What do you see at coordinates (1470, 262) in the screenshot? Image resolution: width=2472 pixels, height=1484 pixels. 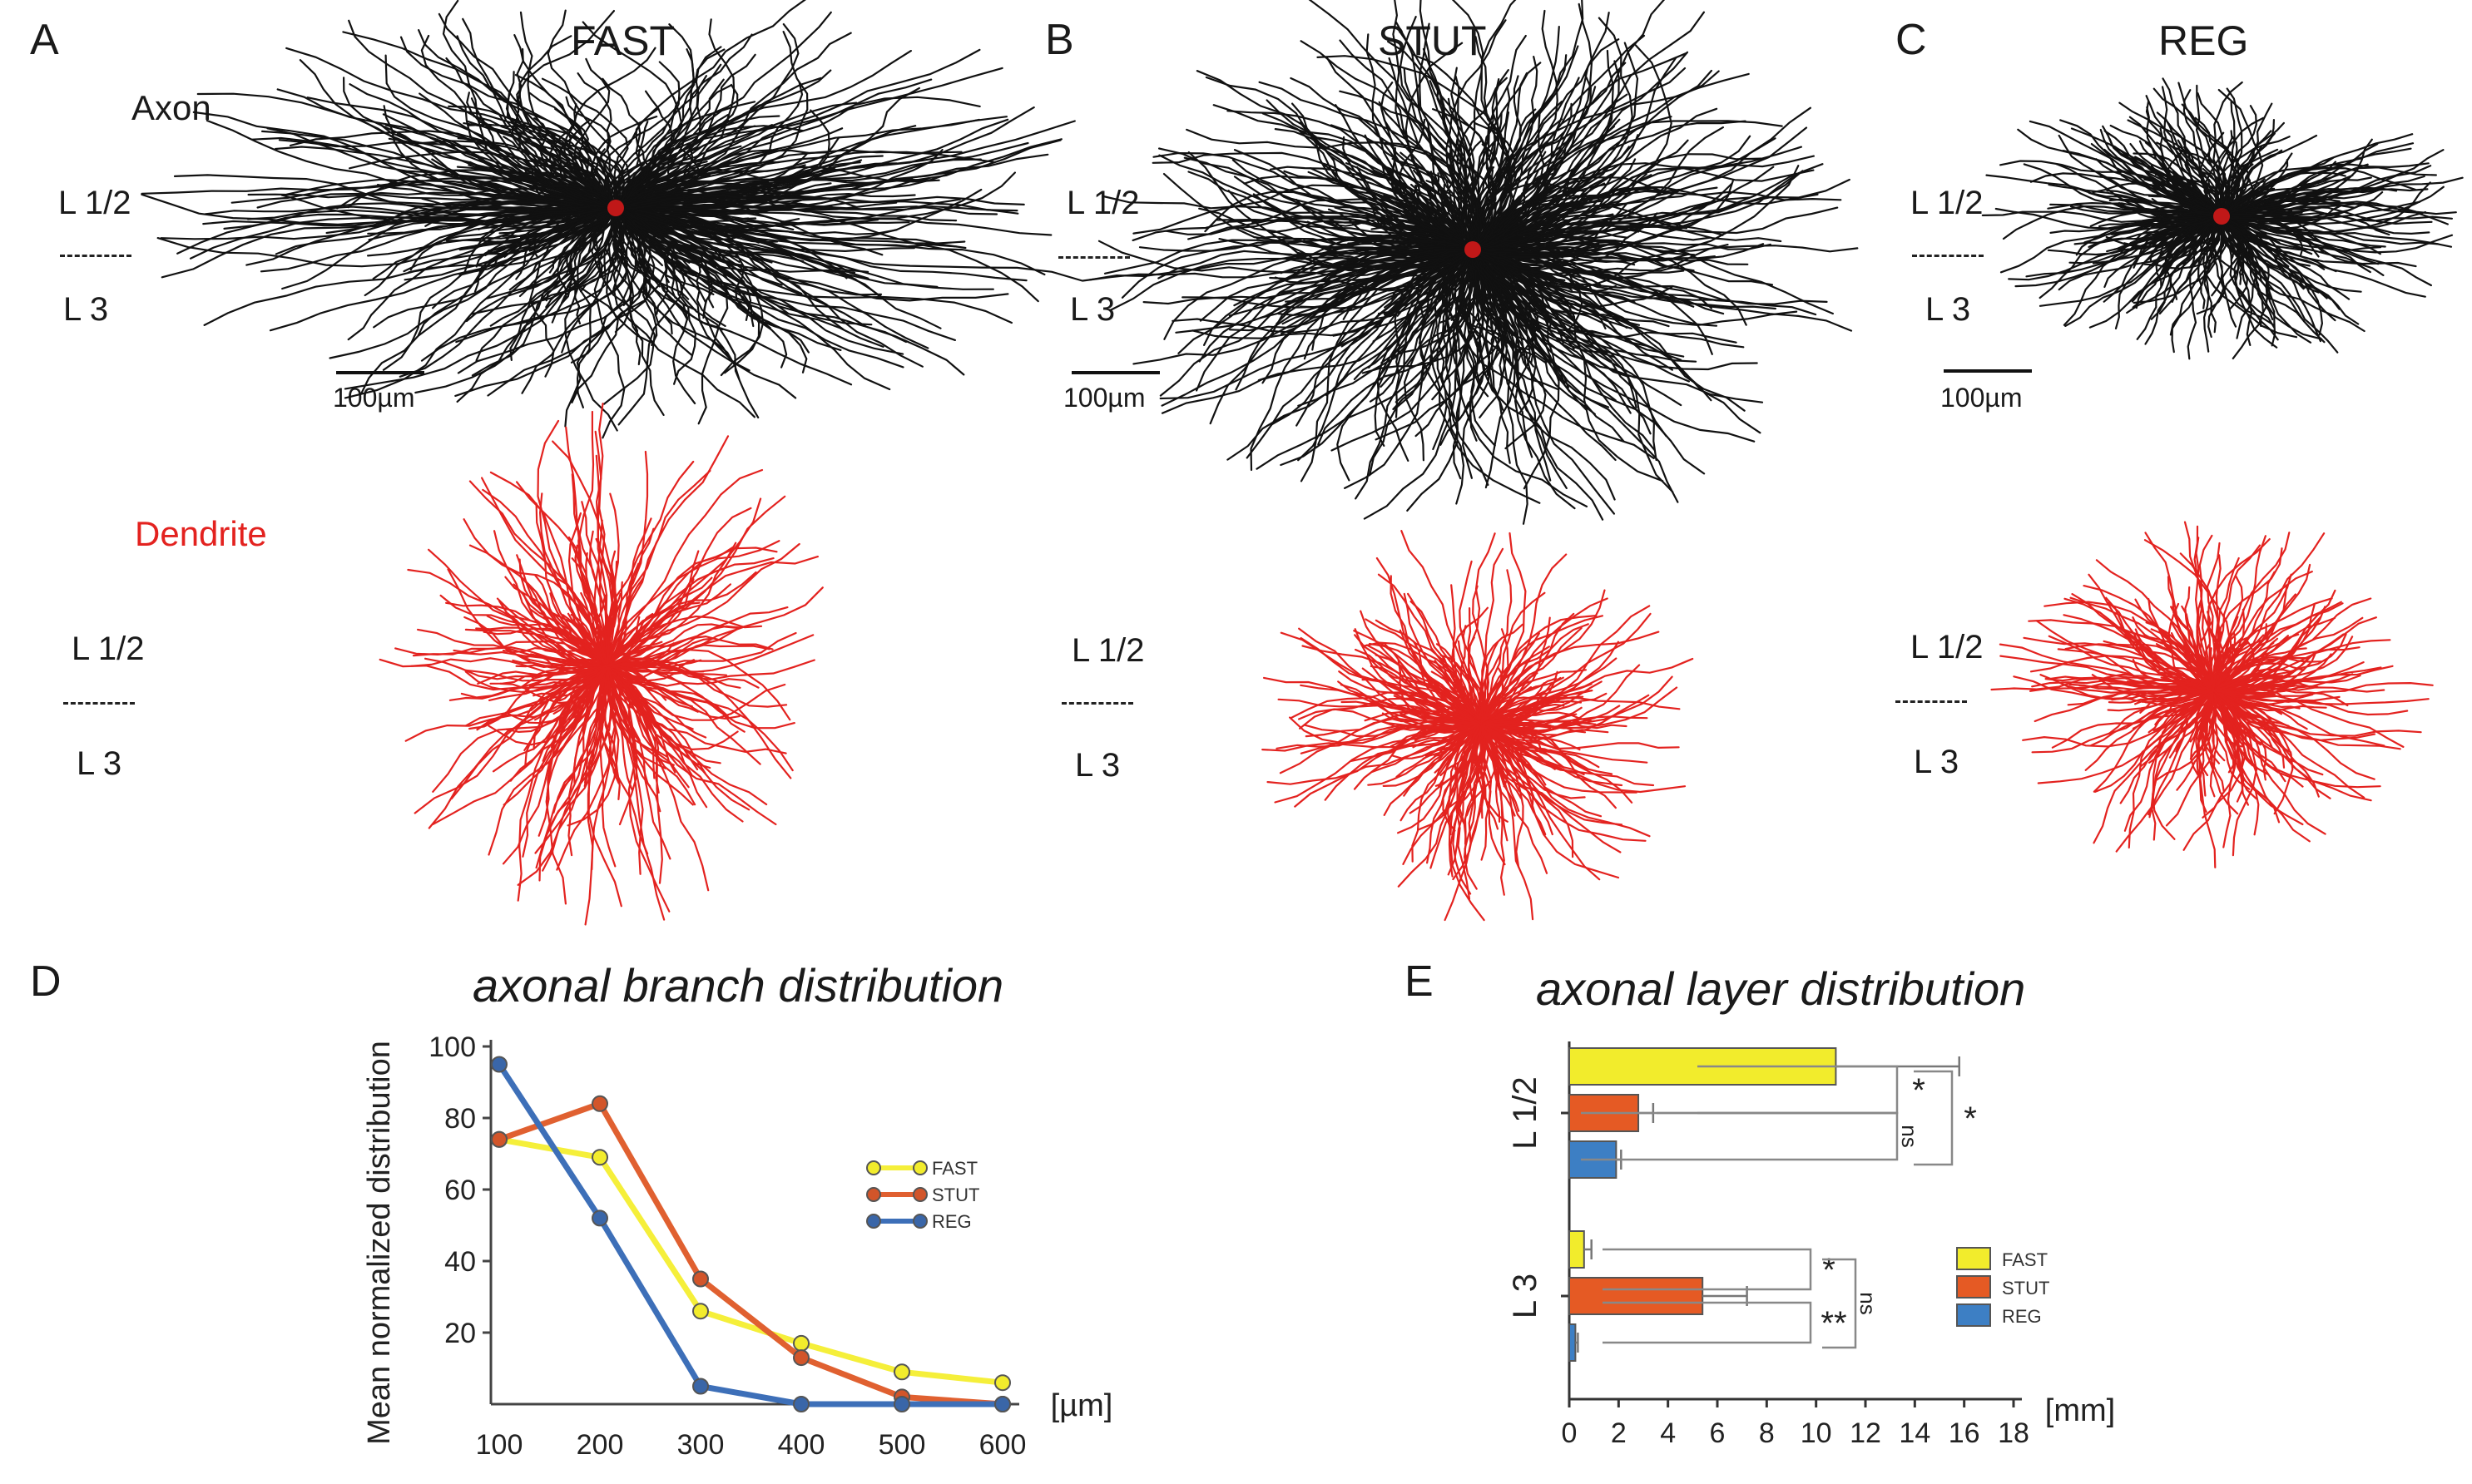 I see `axon-tree-stut` at bounding box center [1470, 262].